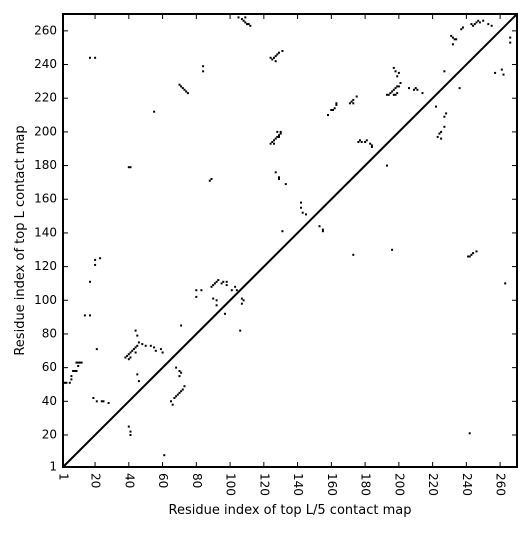 This screenshot has height=535, width=531. What do you see at coordinates (96, 480) in the screenshot?
I see `x-tick-label: 20` at bounding box center [96, 480].